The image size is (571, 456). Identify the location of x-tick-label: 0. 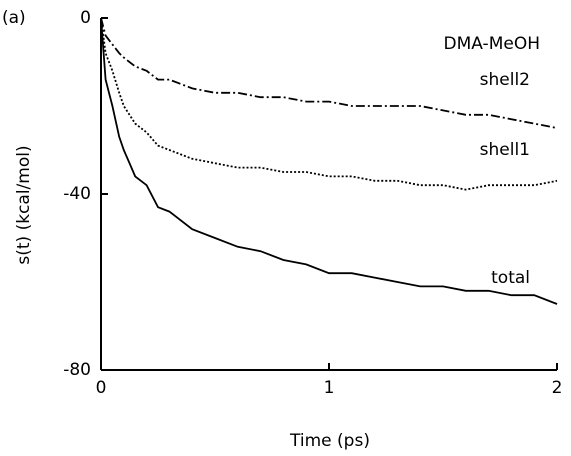
(101, 388).